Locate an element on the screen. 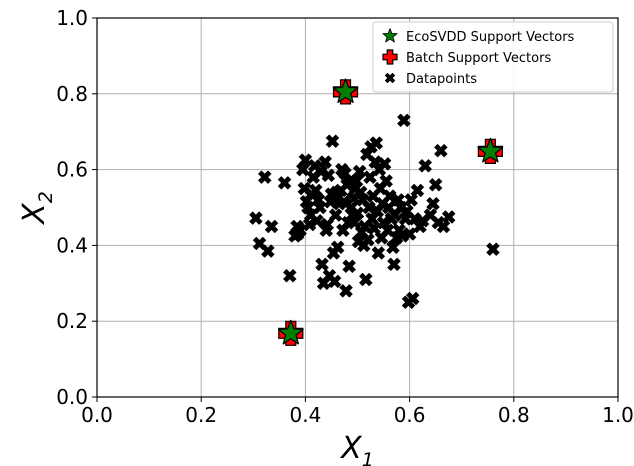 The height and width of the screenshot is (466, 634). legend-x-icon is located at coordinates (390, 78).